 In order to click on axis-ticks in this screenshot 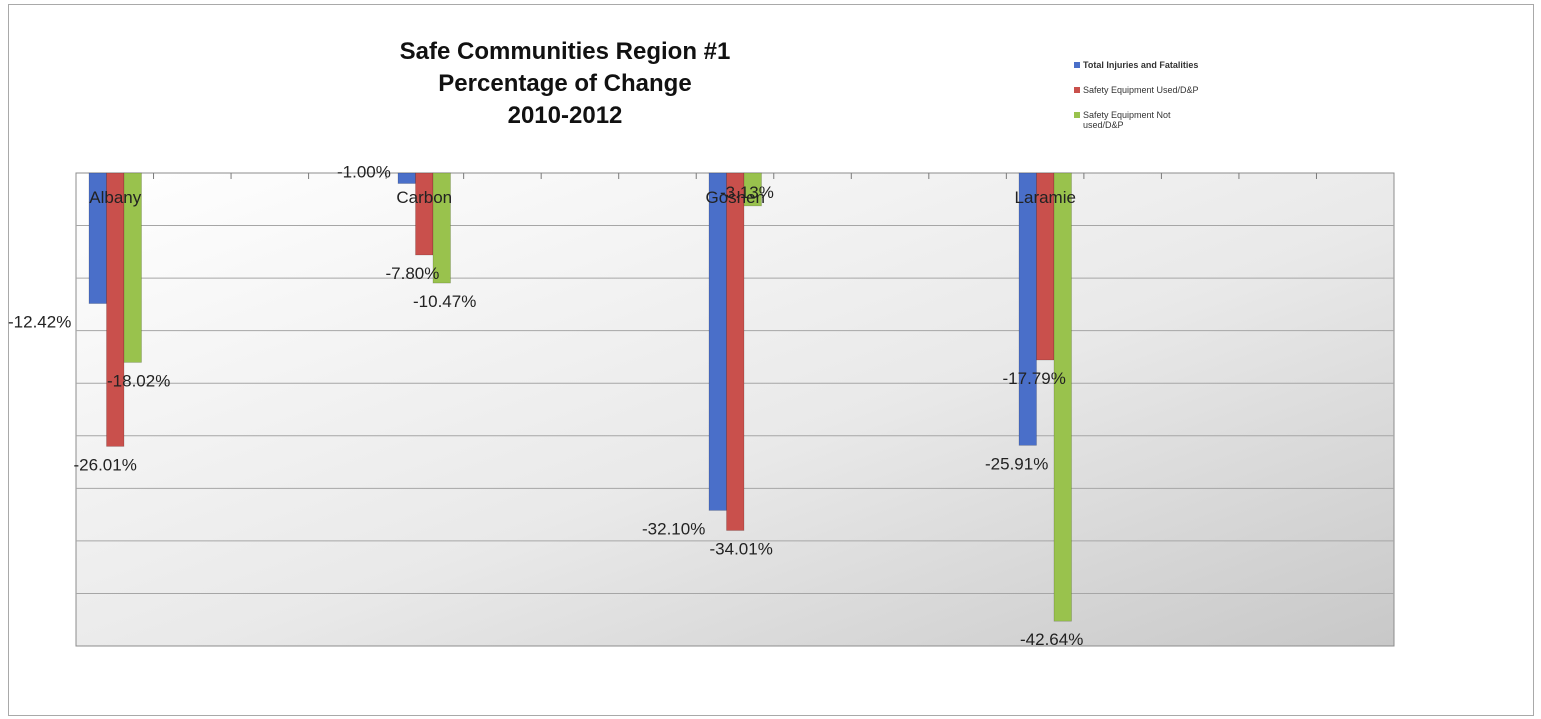, I will do `click(735, 176)`.